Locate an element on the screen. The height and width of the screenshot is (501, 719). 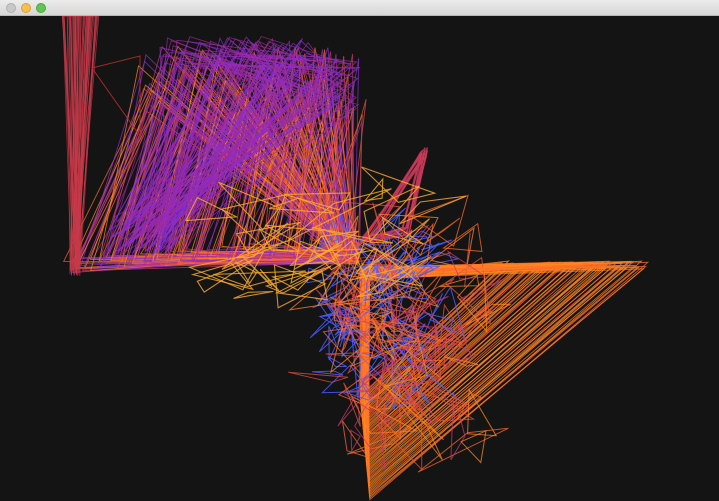
title-bar is located at coordinates (359, 8).